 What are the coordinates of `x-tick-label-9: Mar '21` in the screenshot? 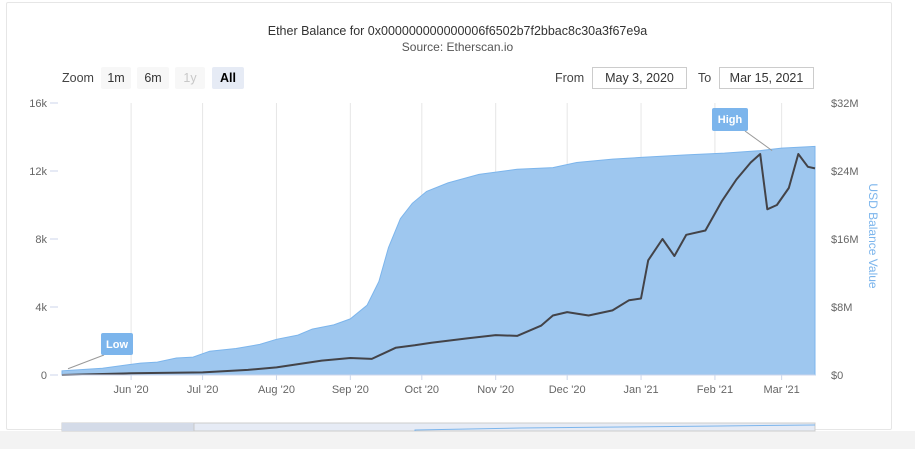 It's located at (781, 390).